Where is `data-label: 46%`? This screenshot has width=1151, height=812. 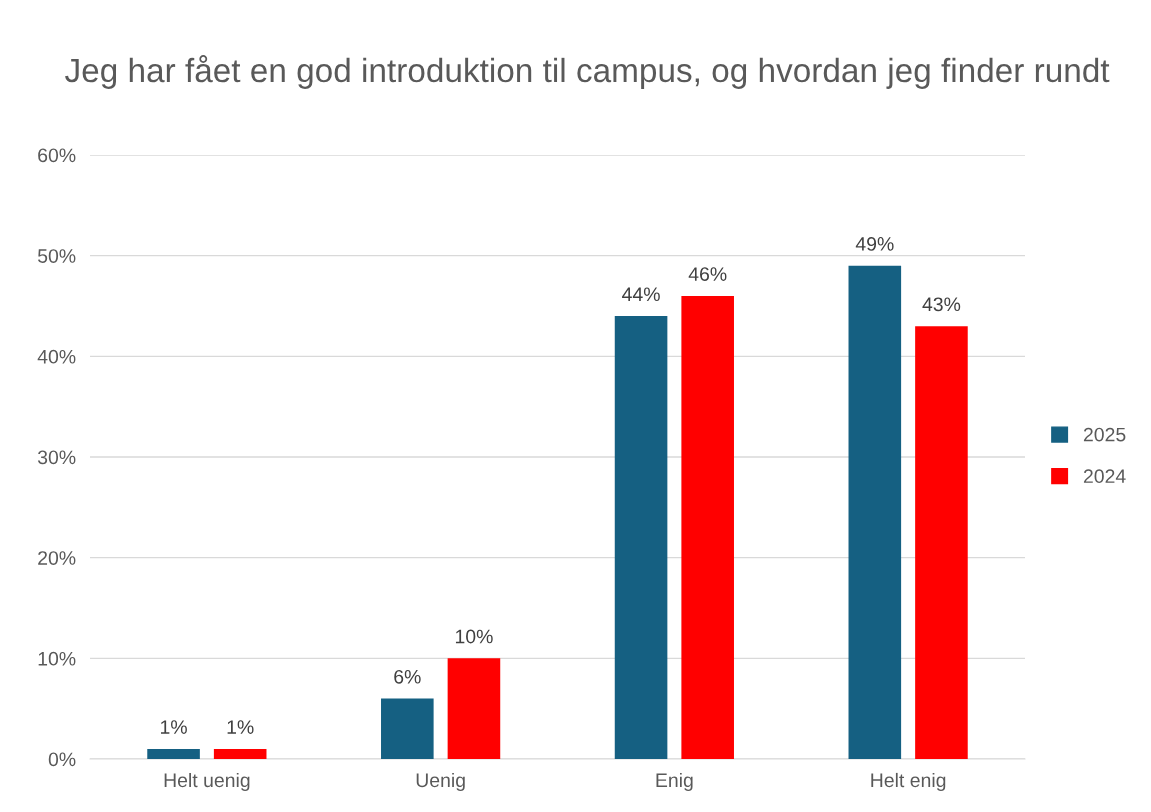
data-label: 46% is located at coordinates (707, 274).